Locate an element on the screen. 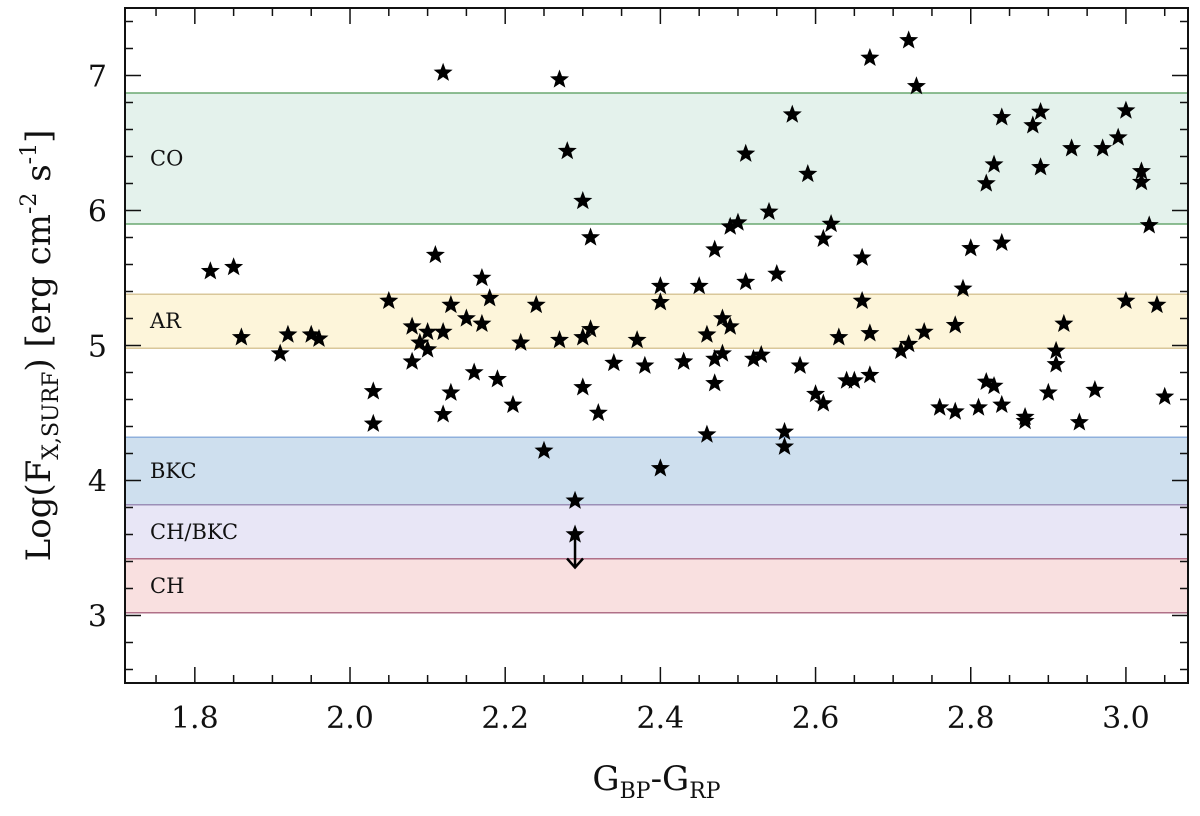  y-axis-title-sup1: -2 is located at coordinates (29, 203).